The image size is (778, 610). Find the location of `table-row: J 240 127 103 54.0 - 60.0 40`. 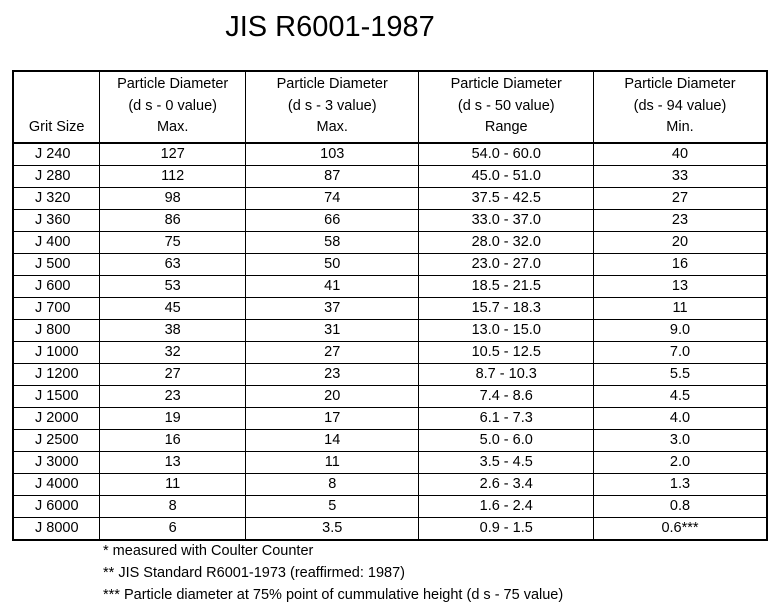

table-row: J 240 127 103 54.0 - 60.0 40 is located at coordinates (390, 154).